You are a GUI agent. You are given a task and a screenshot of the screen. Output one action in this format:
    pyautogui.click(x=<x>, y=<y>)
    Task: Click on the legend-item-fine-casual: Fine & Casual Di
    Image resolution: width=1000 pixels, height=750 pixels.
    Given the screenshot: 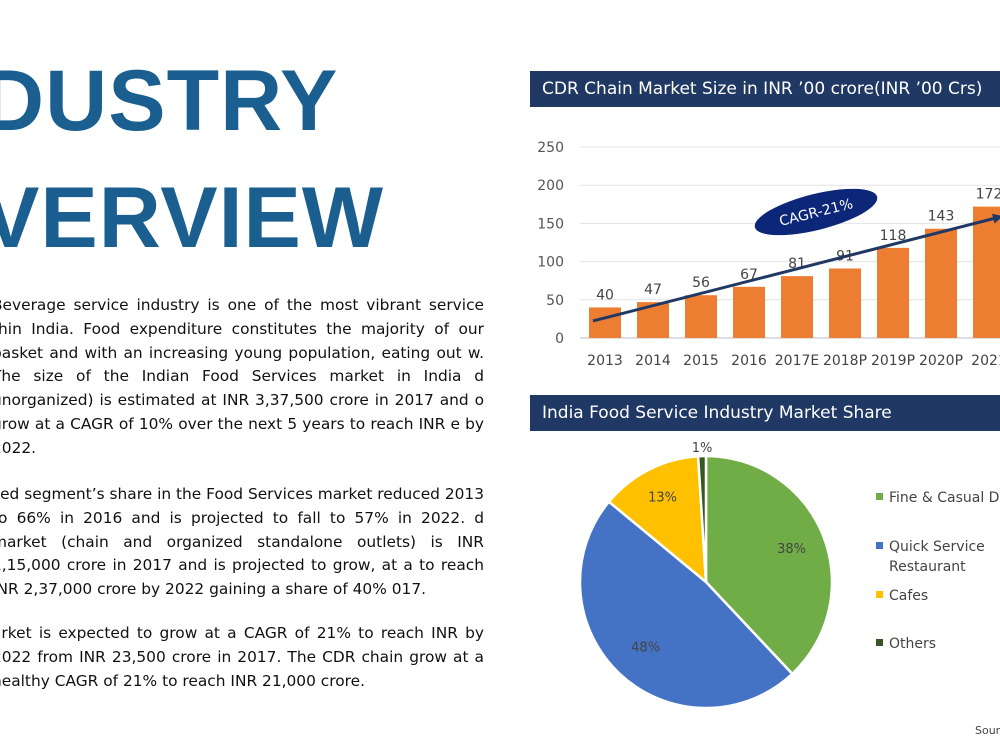 What is the action you would take?
    pyautogui.click(x=938, y=498)
    